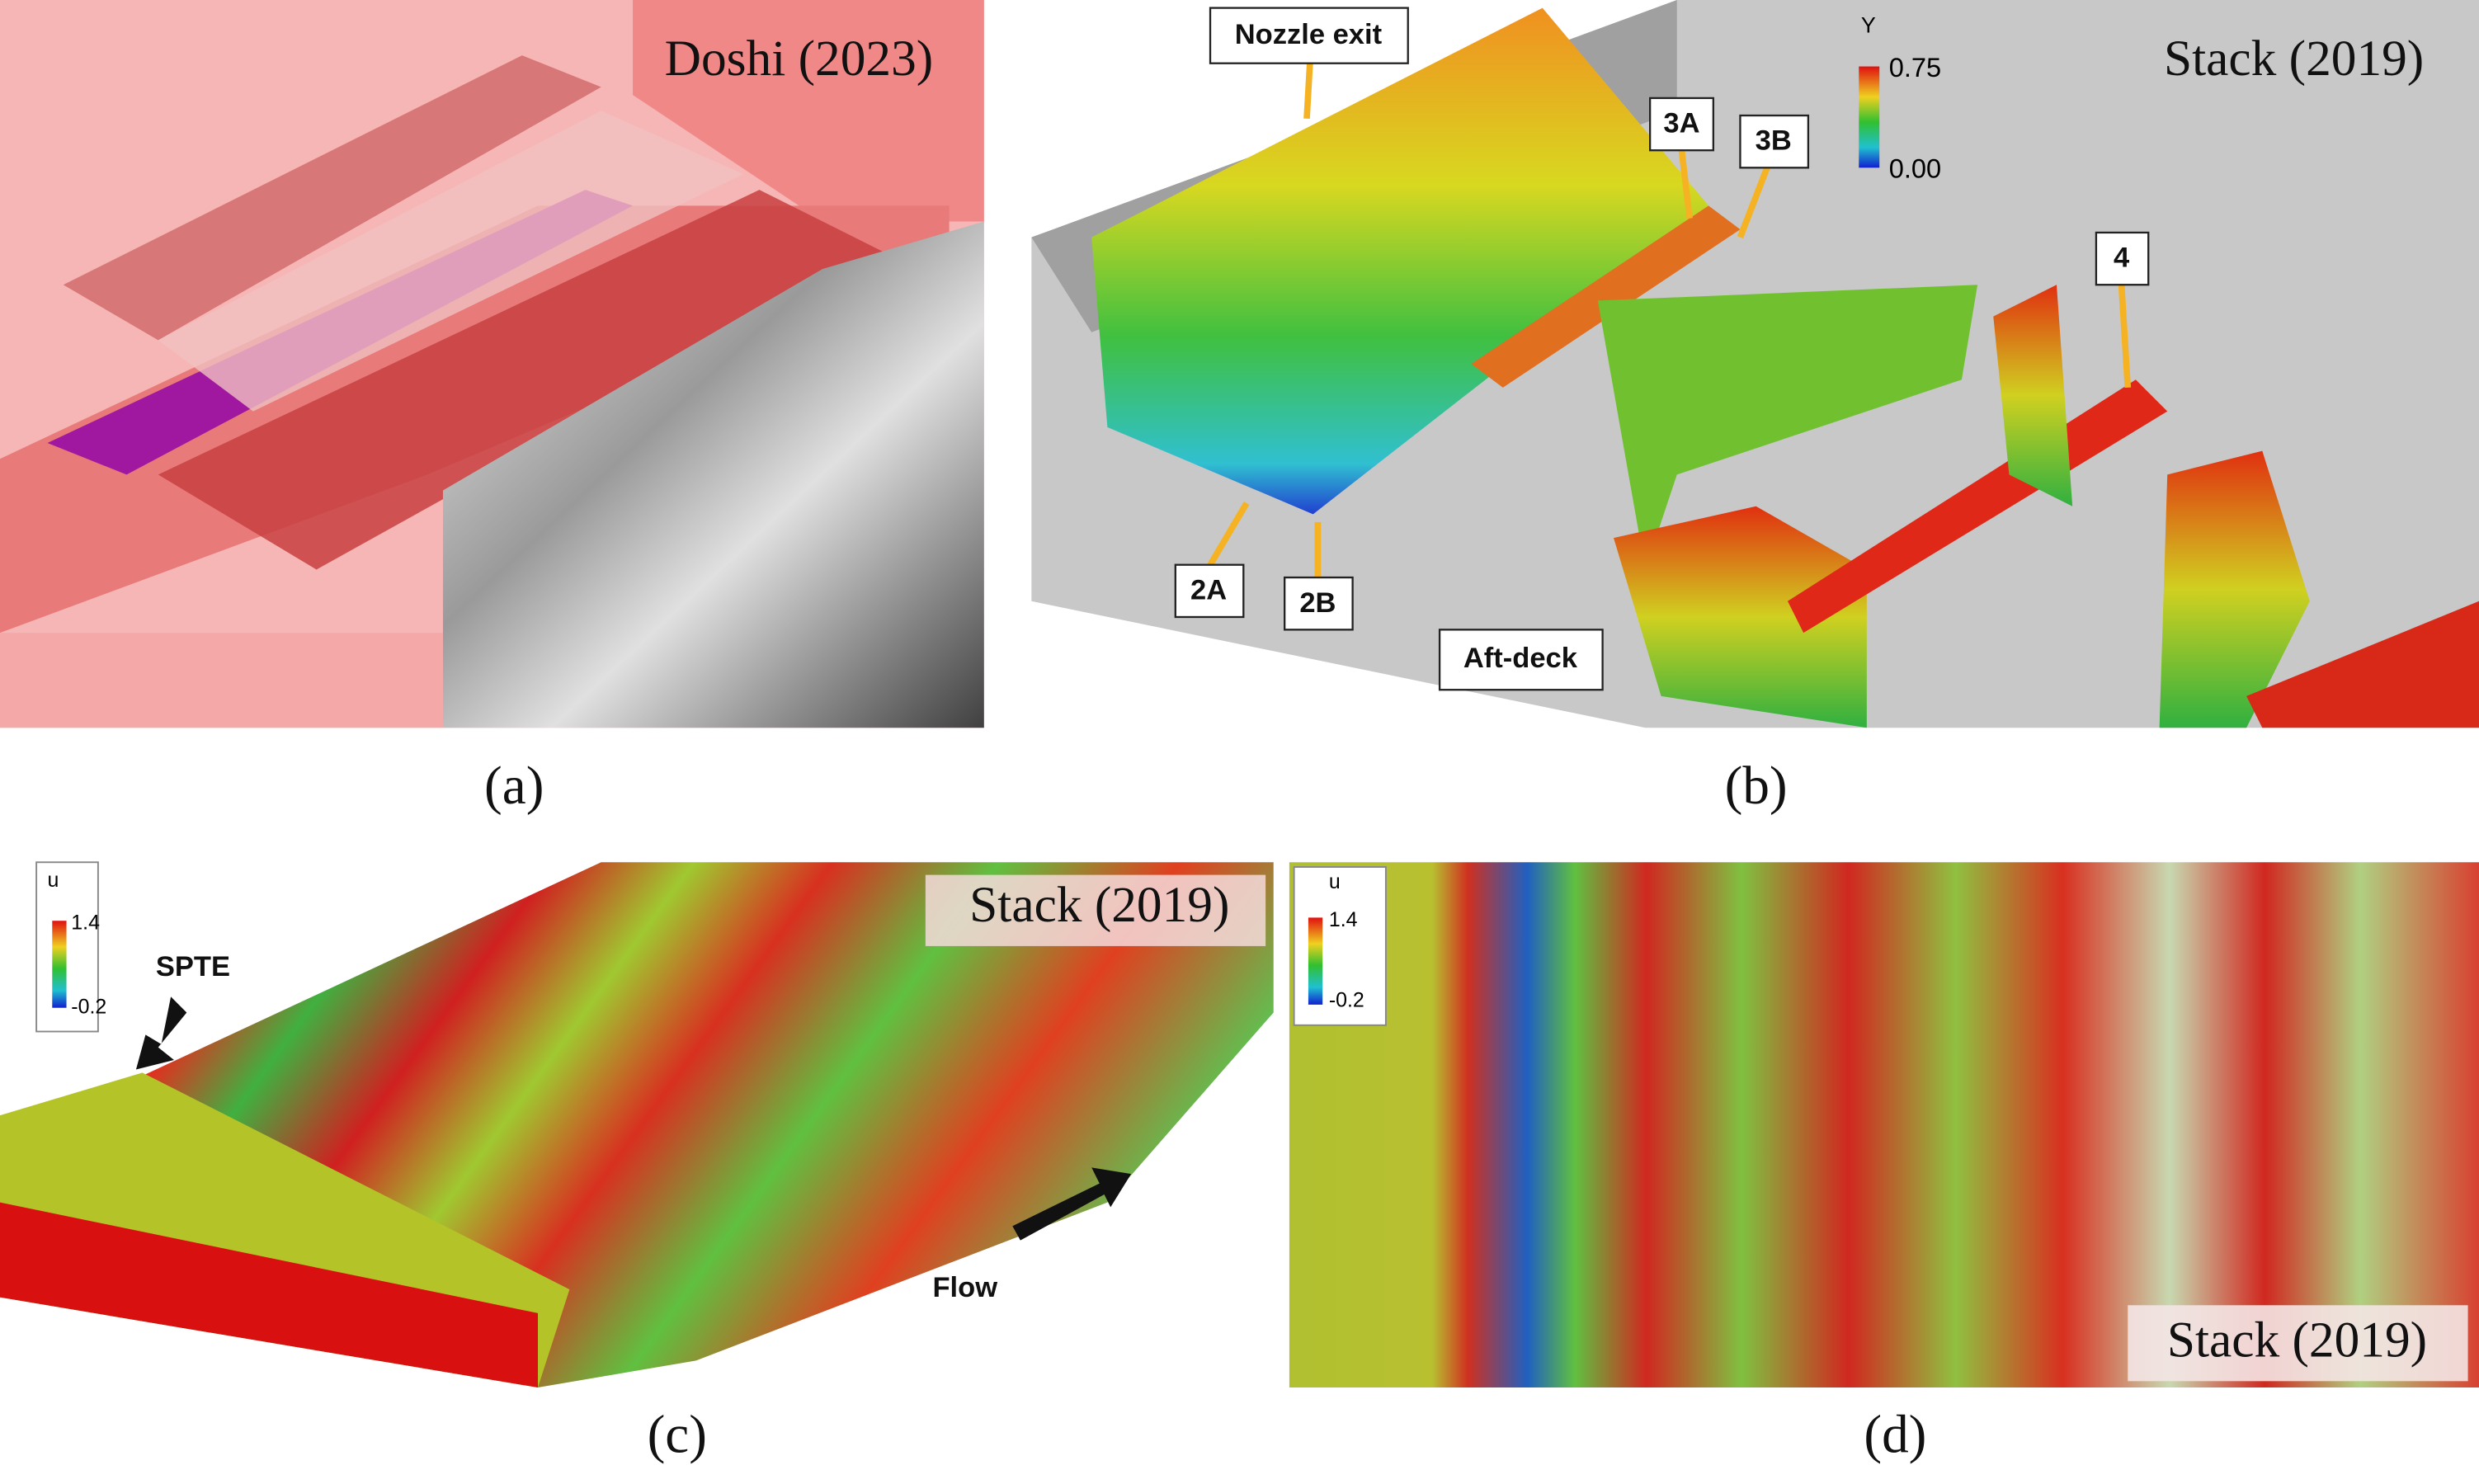  I want to click on annotation: Nozzle exit, so click(1309, 34).